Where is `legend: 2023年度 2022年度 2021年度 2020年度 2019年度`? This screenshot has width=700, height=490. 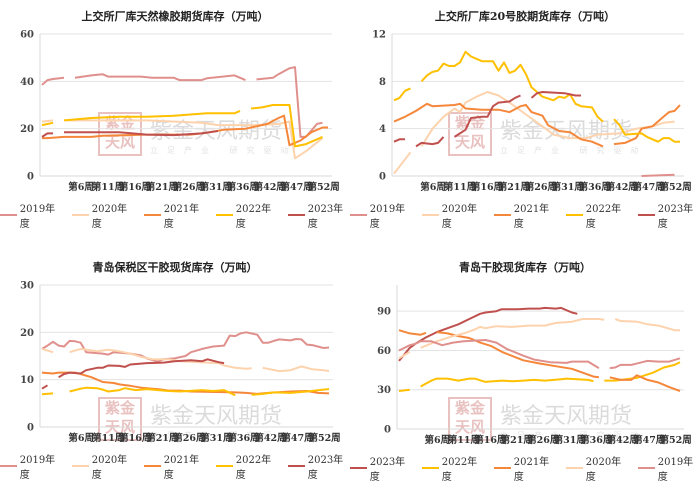
legend: 2023年度 2022年度 2021年度 2020年度 2019年度 is located at coordinates (525, 468).